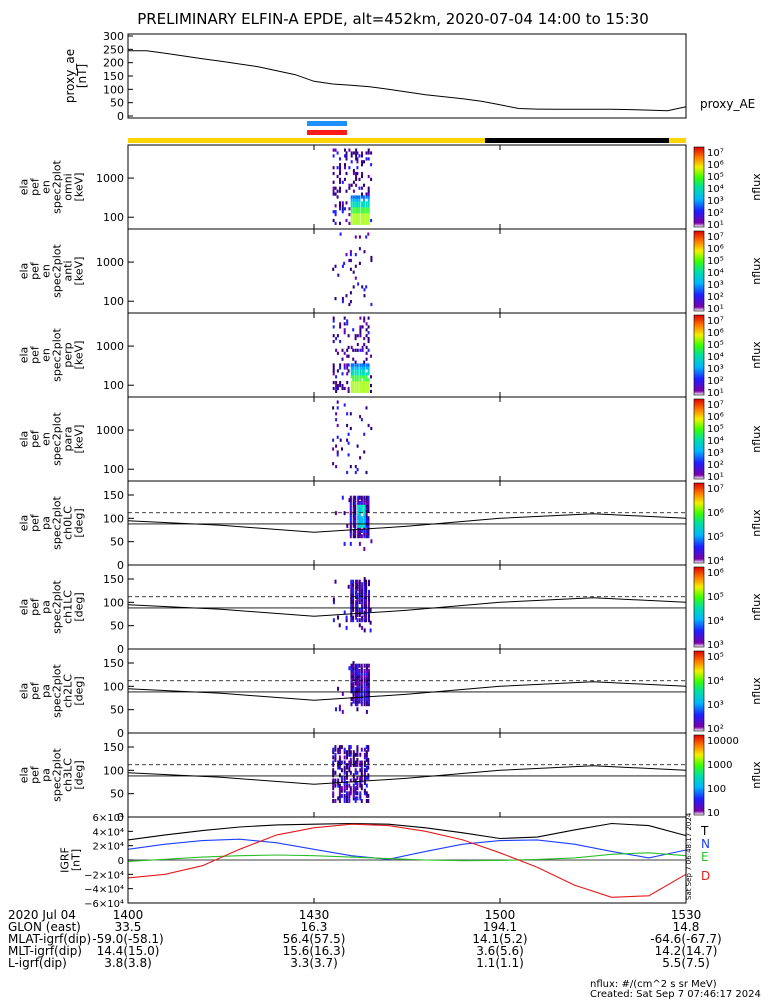 The width and height of the screenshot is (775, 1000). What do you see at coordinates (715, 405) in the screenshot?
I see `colorbar-label: 10⁷` at bounding box center [715, 405].